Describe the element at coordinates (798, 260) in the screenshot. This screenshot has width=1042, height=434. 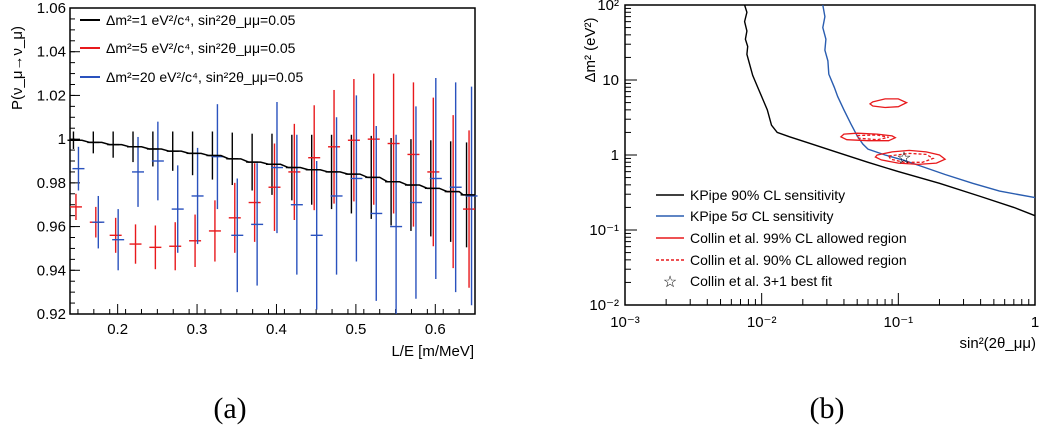
I see `legend-b-label-4: Collin et al. 90% CL allowed region` at that location.